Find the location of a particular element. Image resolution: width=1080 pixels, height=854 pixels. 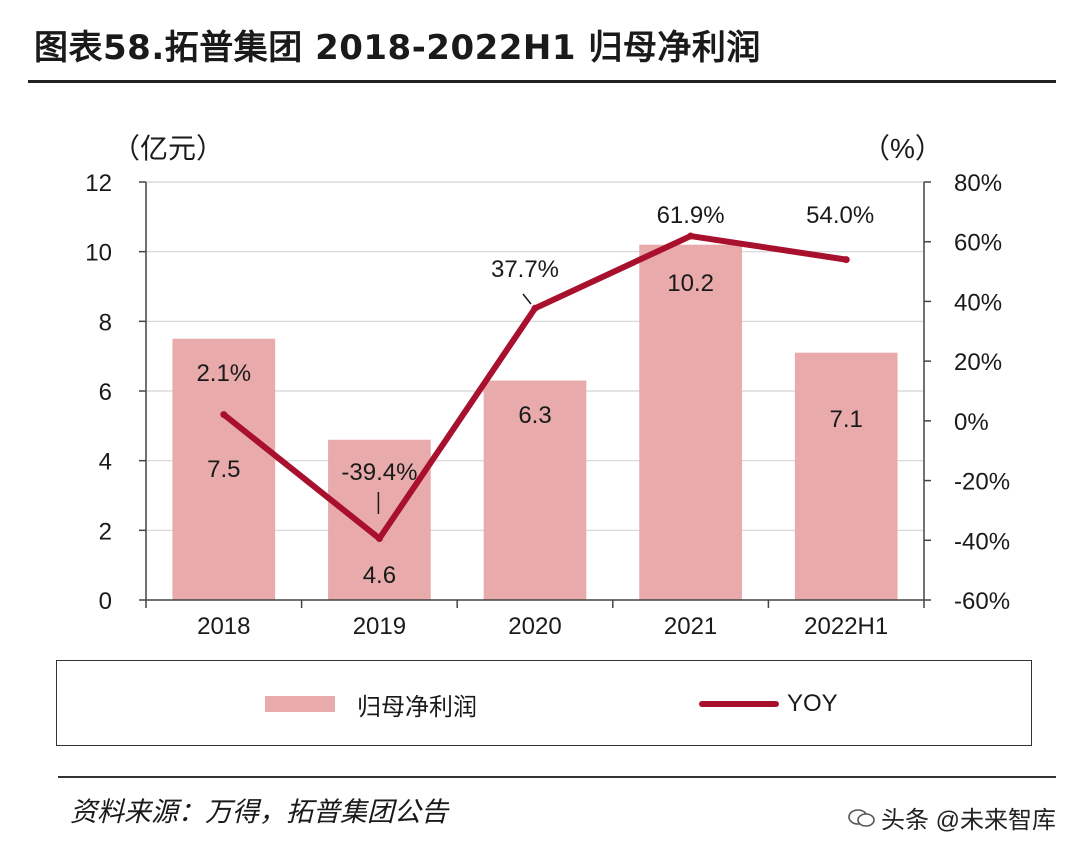

bar-value-label: 7.5 is located at coordinates (223, 469).